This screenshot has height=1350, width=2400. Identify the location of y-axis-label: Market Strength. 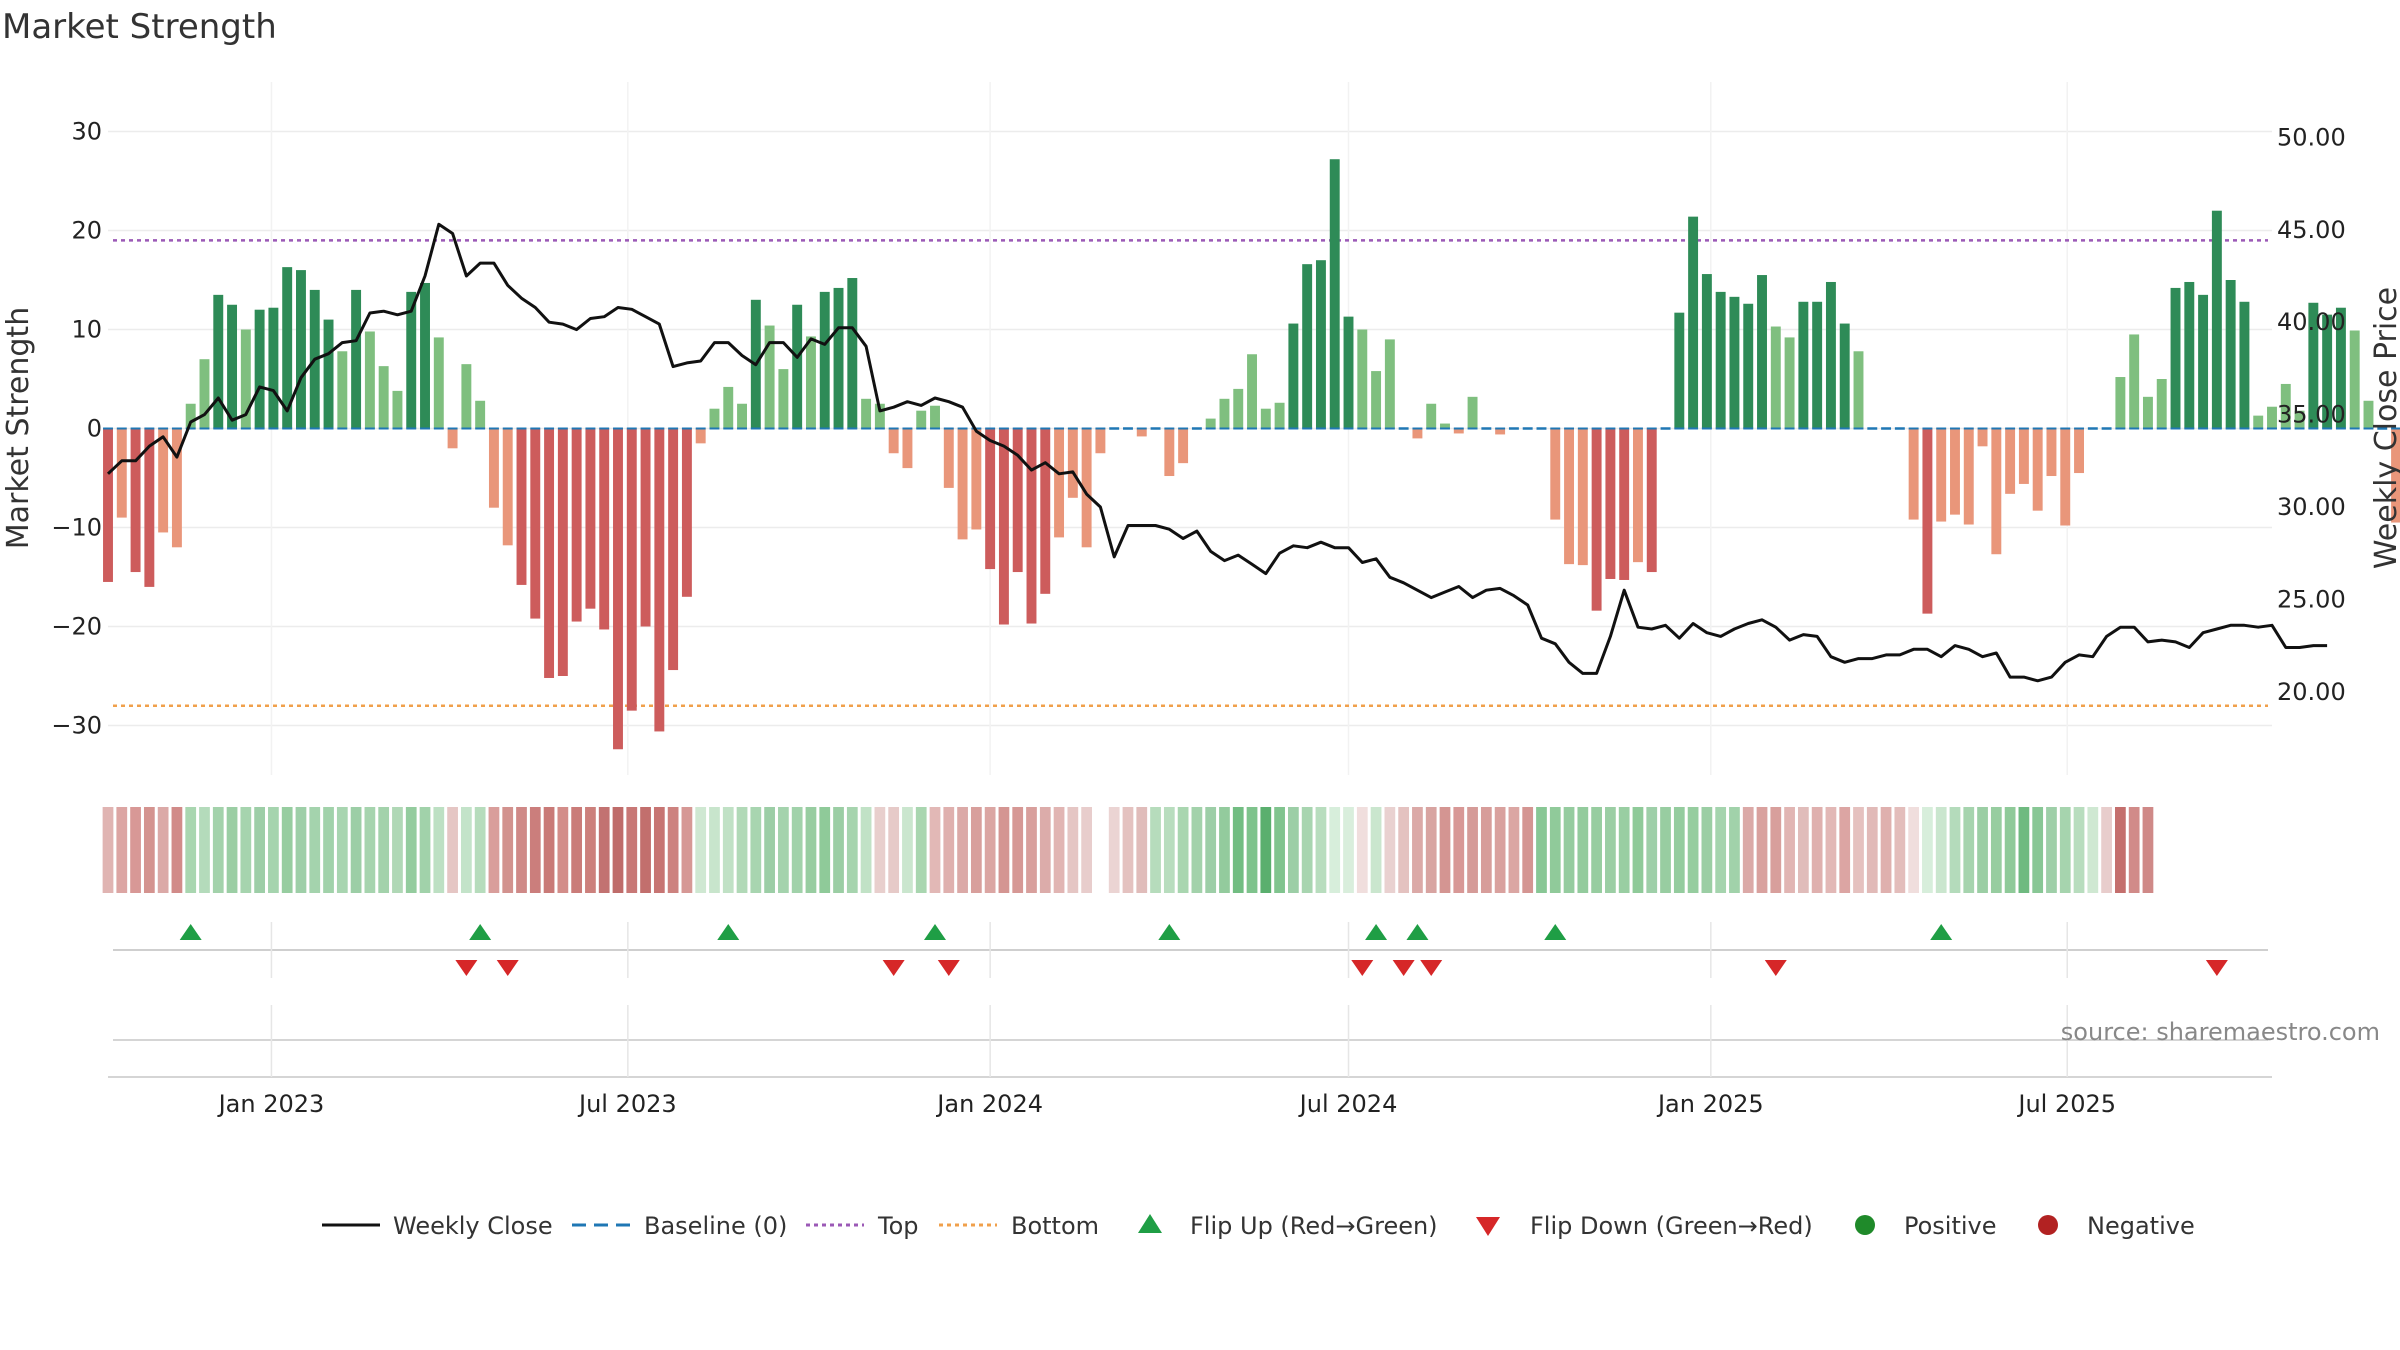
(18, 428).